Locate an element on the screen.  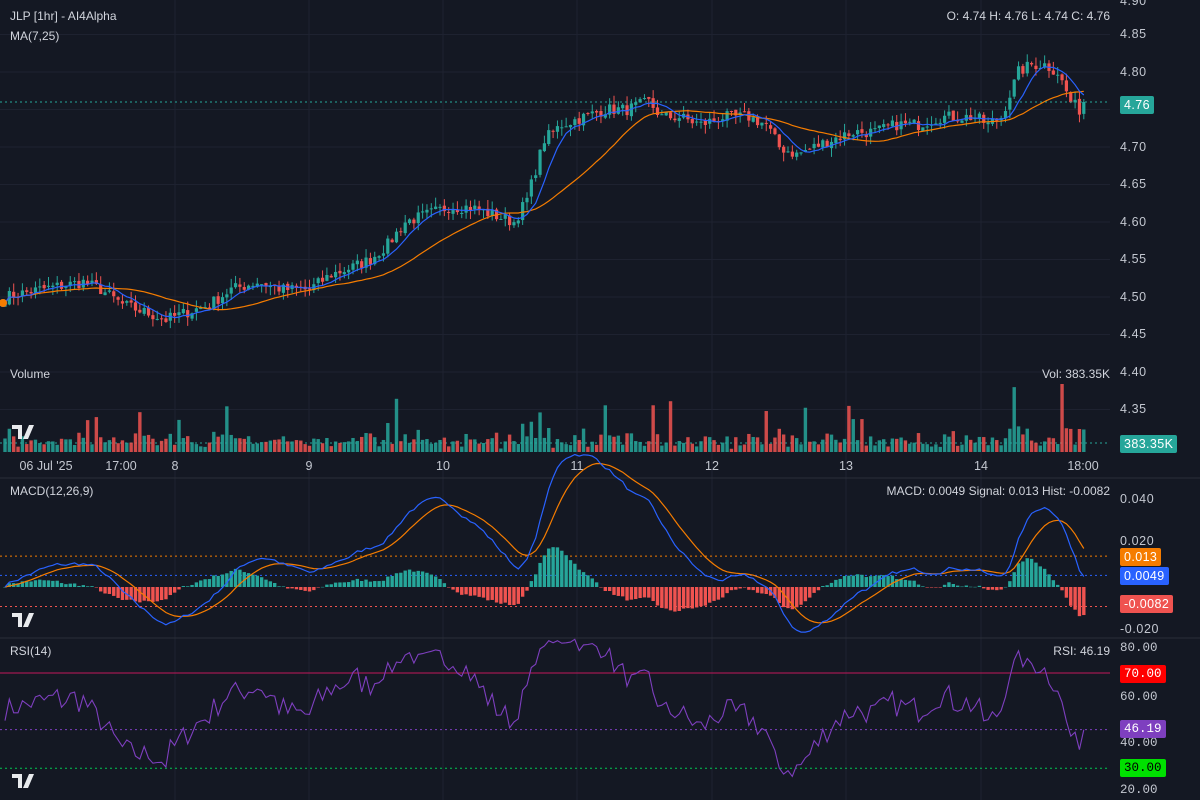
price-tick: 4.65 is located at coordinates (1133, 184).